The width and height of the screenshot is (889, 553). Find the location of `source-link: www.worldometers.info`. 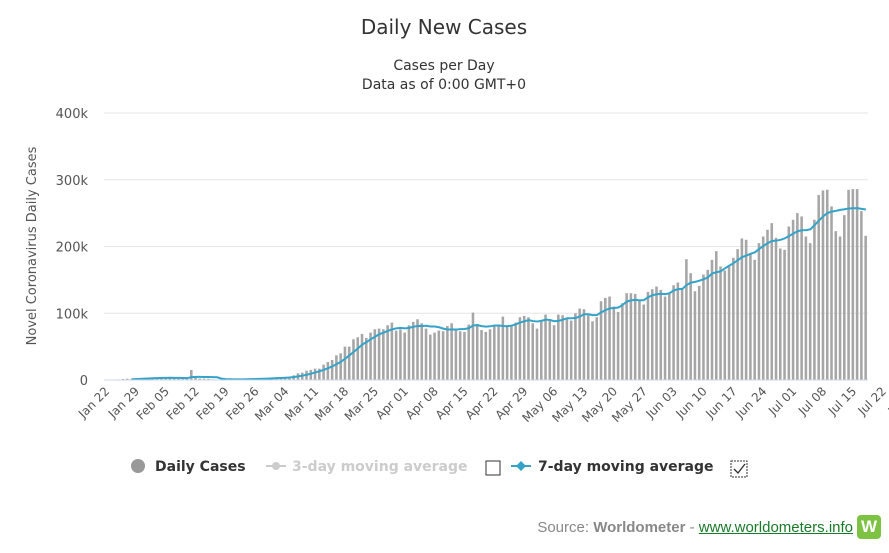

source-link: www.worldometers.info is located at coordinates (775, 527).